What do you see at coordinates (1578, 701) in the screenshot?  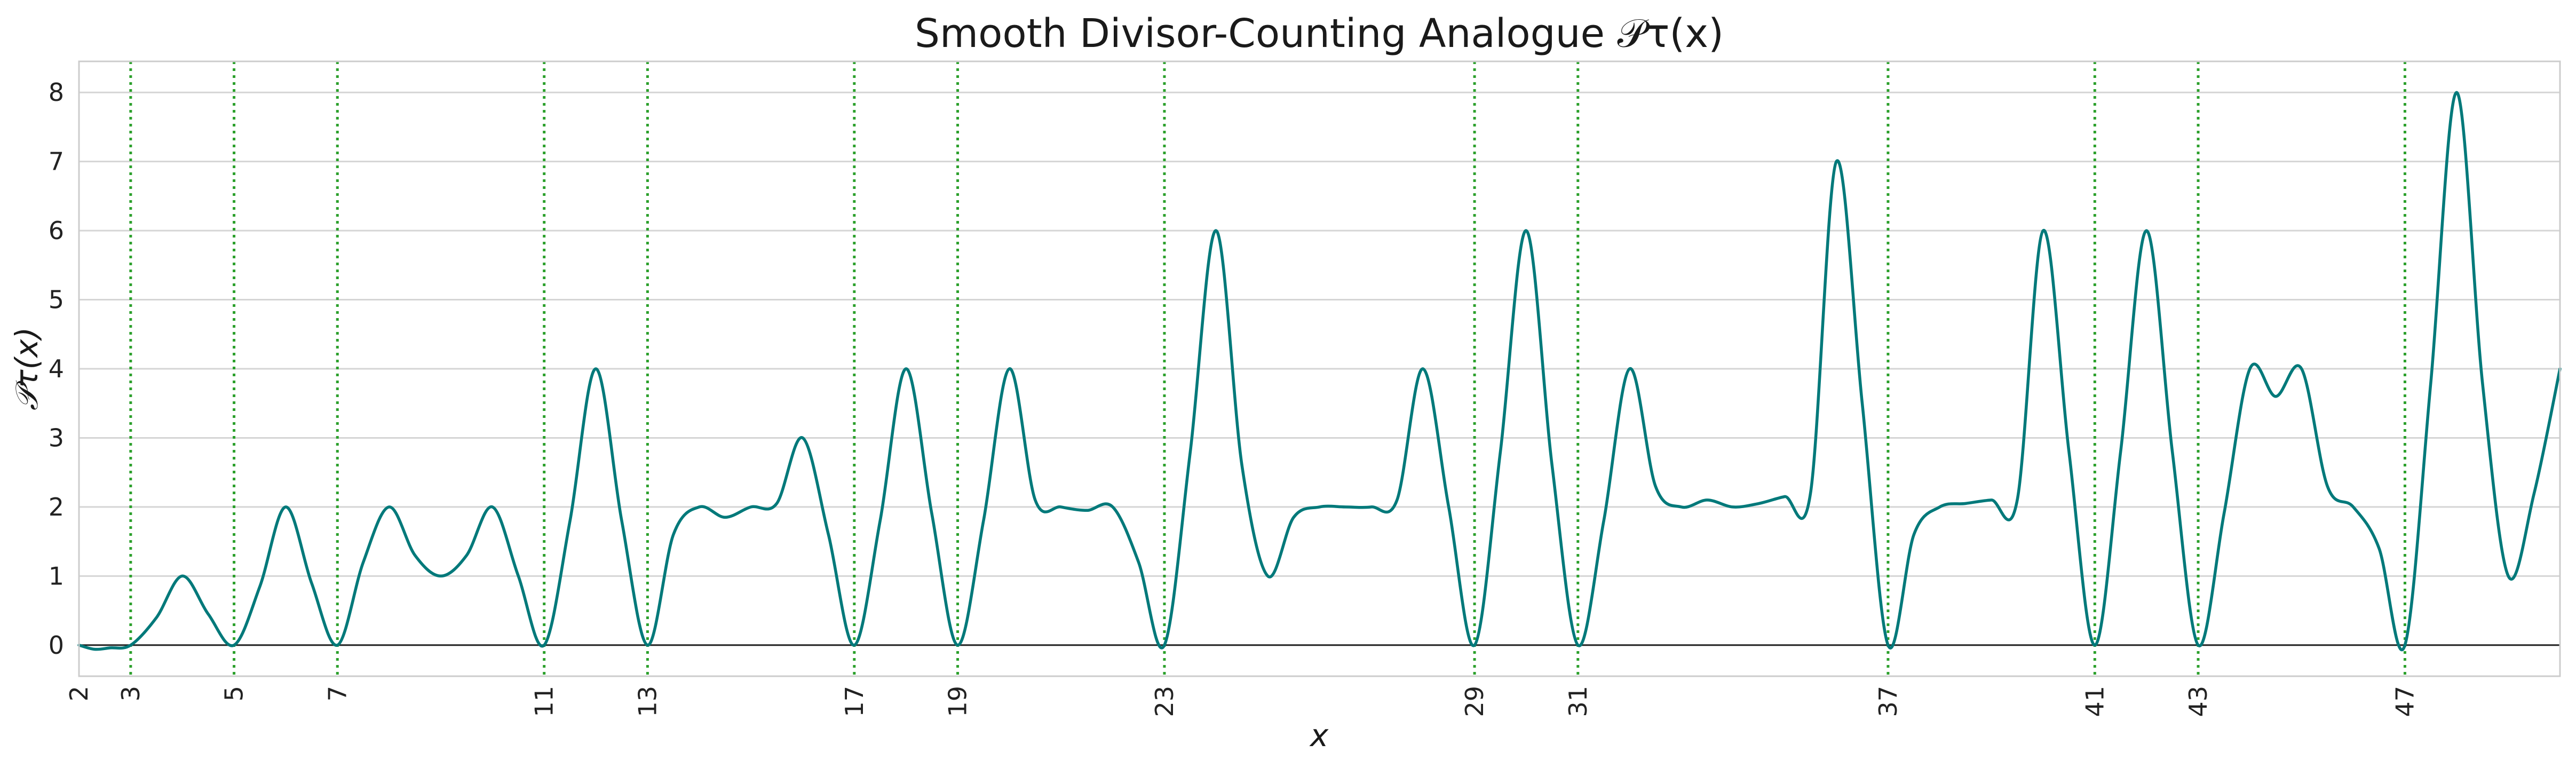 I see `x-tick-label: 31` at bounding box center [1578, 701].